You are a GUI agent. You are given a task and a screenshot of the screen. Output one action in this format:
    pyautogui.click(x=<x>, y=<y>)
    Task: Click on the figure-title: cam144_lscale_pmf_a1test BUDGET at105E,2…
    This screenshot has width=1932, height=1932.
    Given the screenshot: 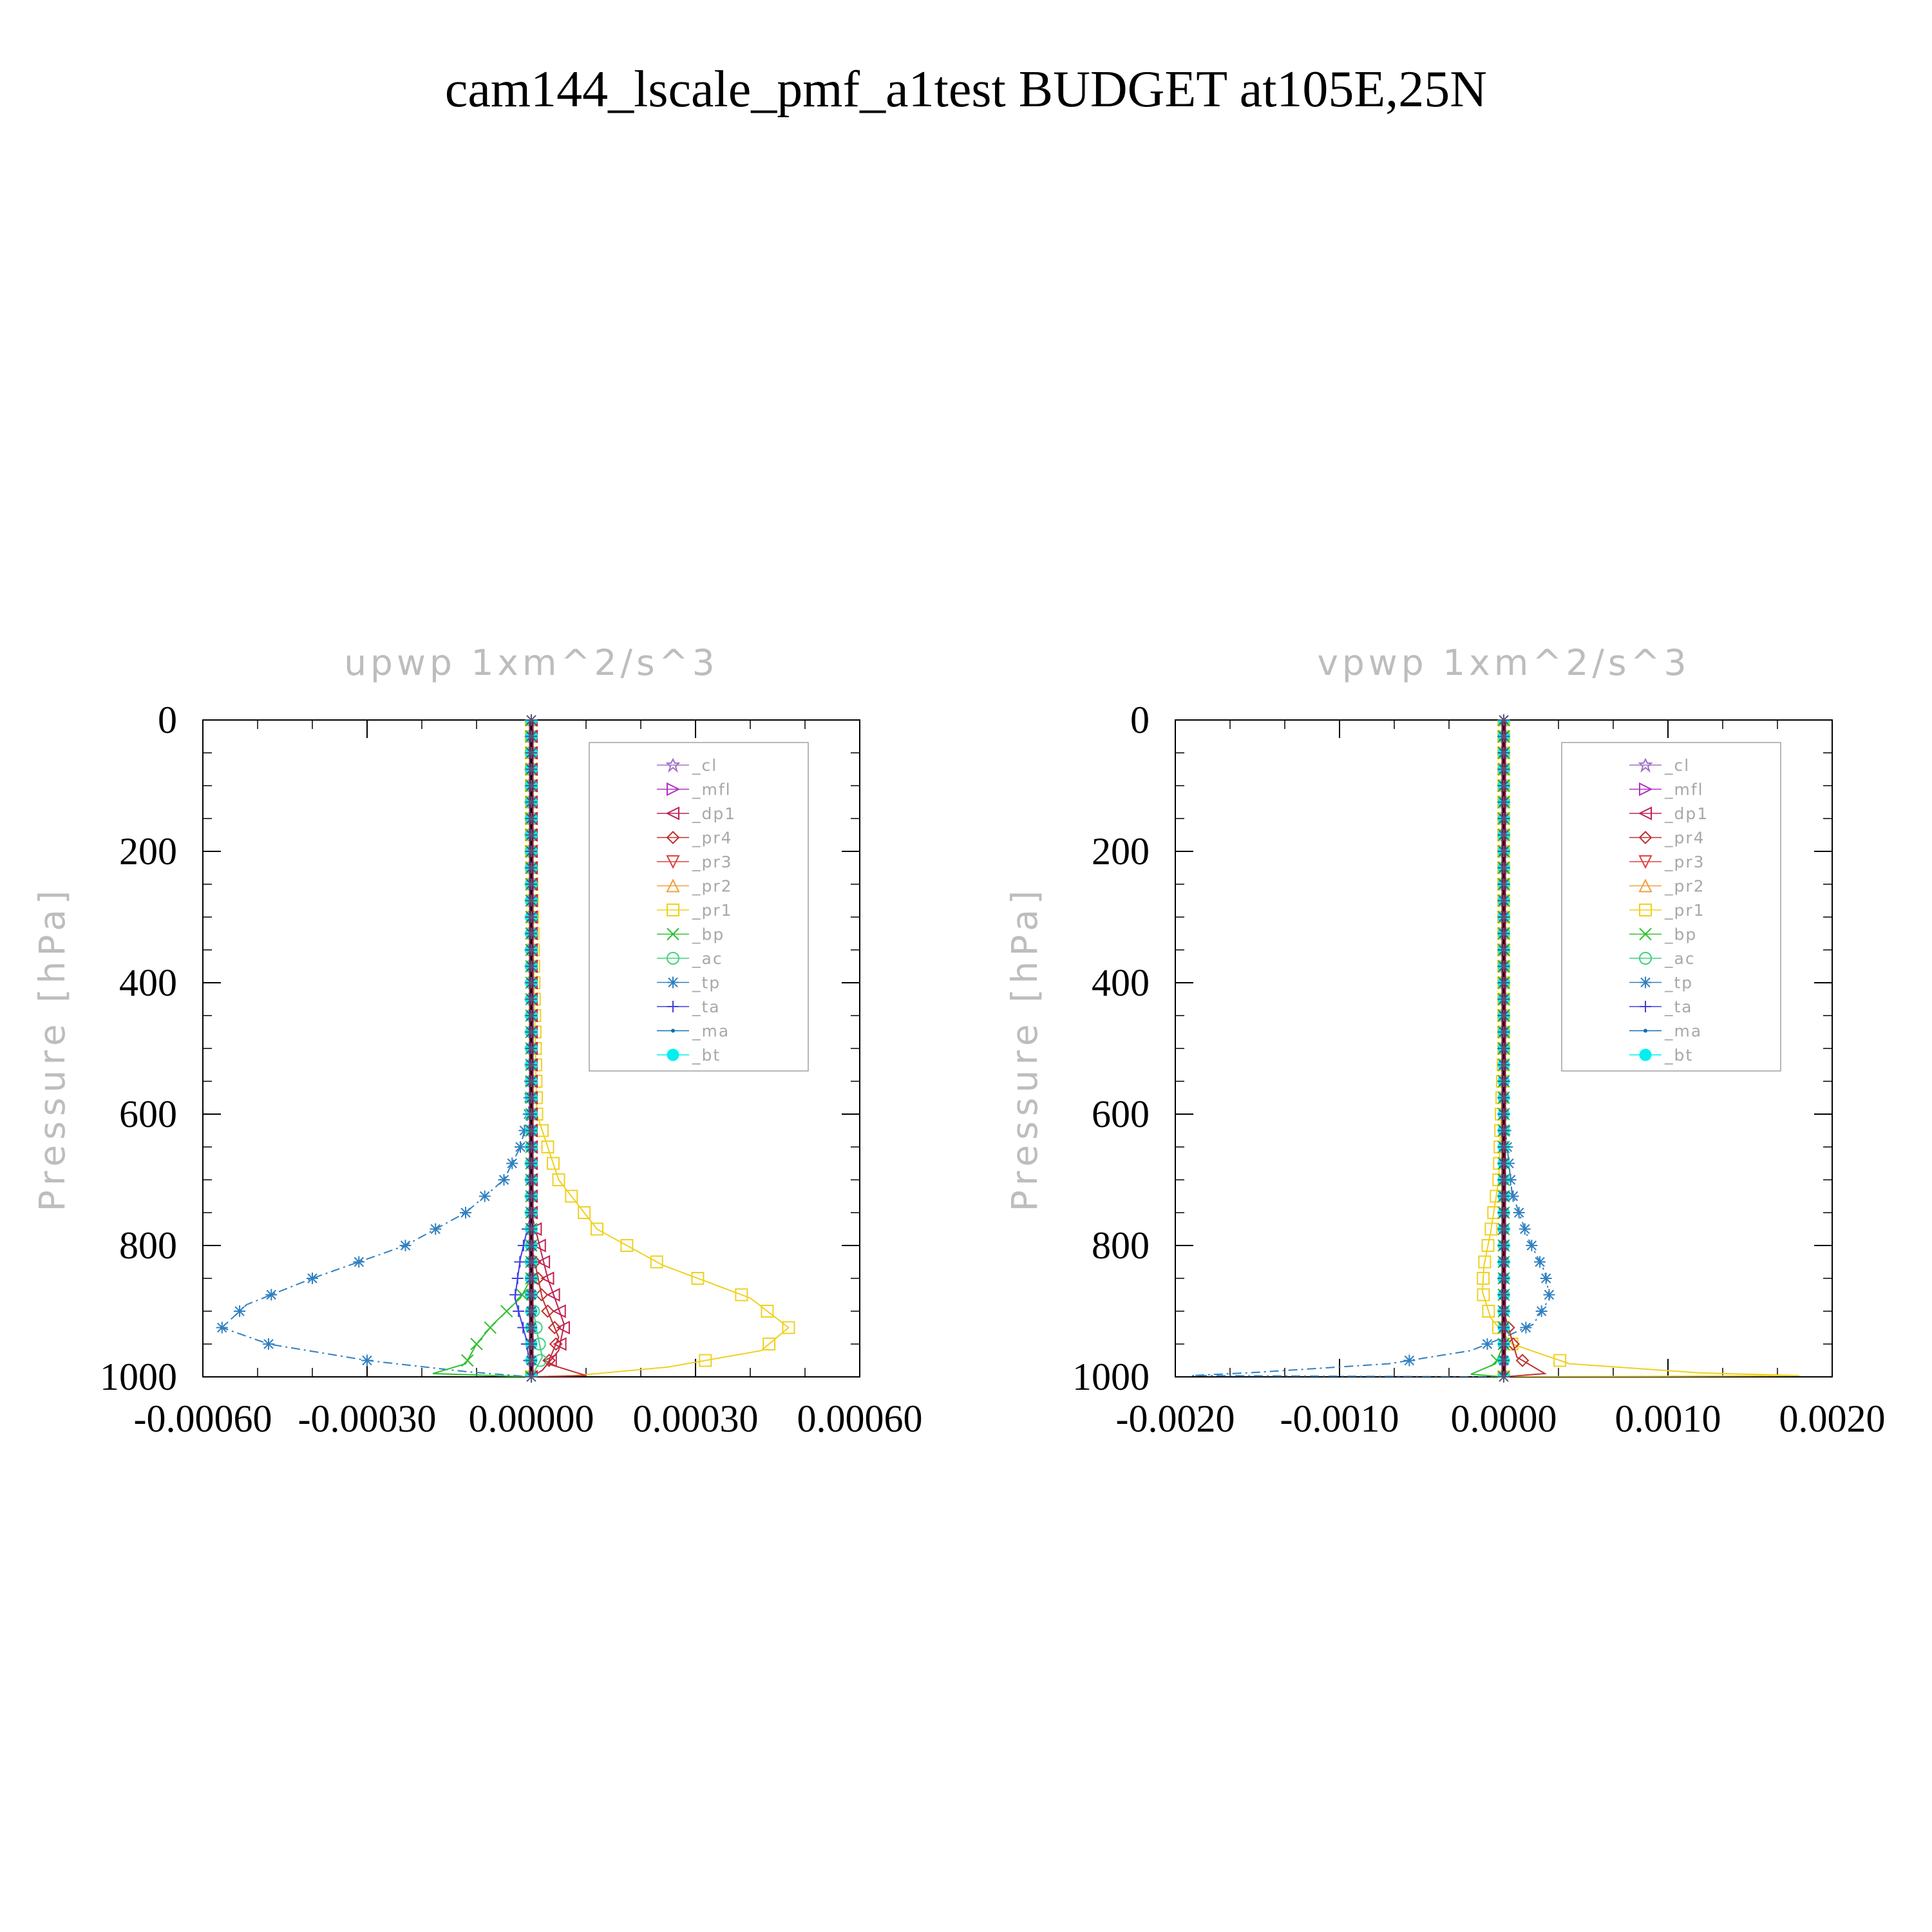 What is the action you would take?
    pyautogui.click(x=966, y=89)
    